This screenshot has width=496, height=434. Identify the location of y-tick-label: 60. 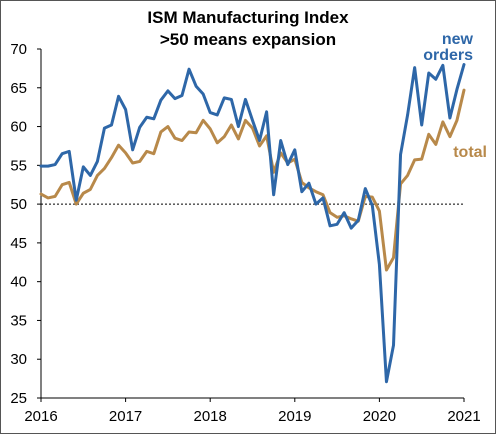
(18, 127).